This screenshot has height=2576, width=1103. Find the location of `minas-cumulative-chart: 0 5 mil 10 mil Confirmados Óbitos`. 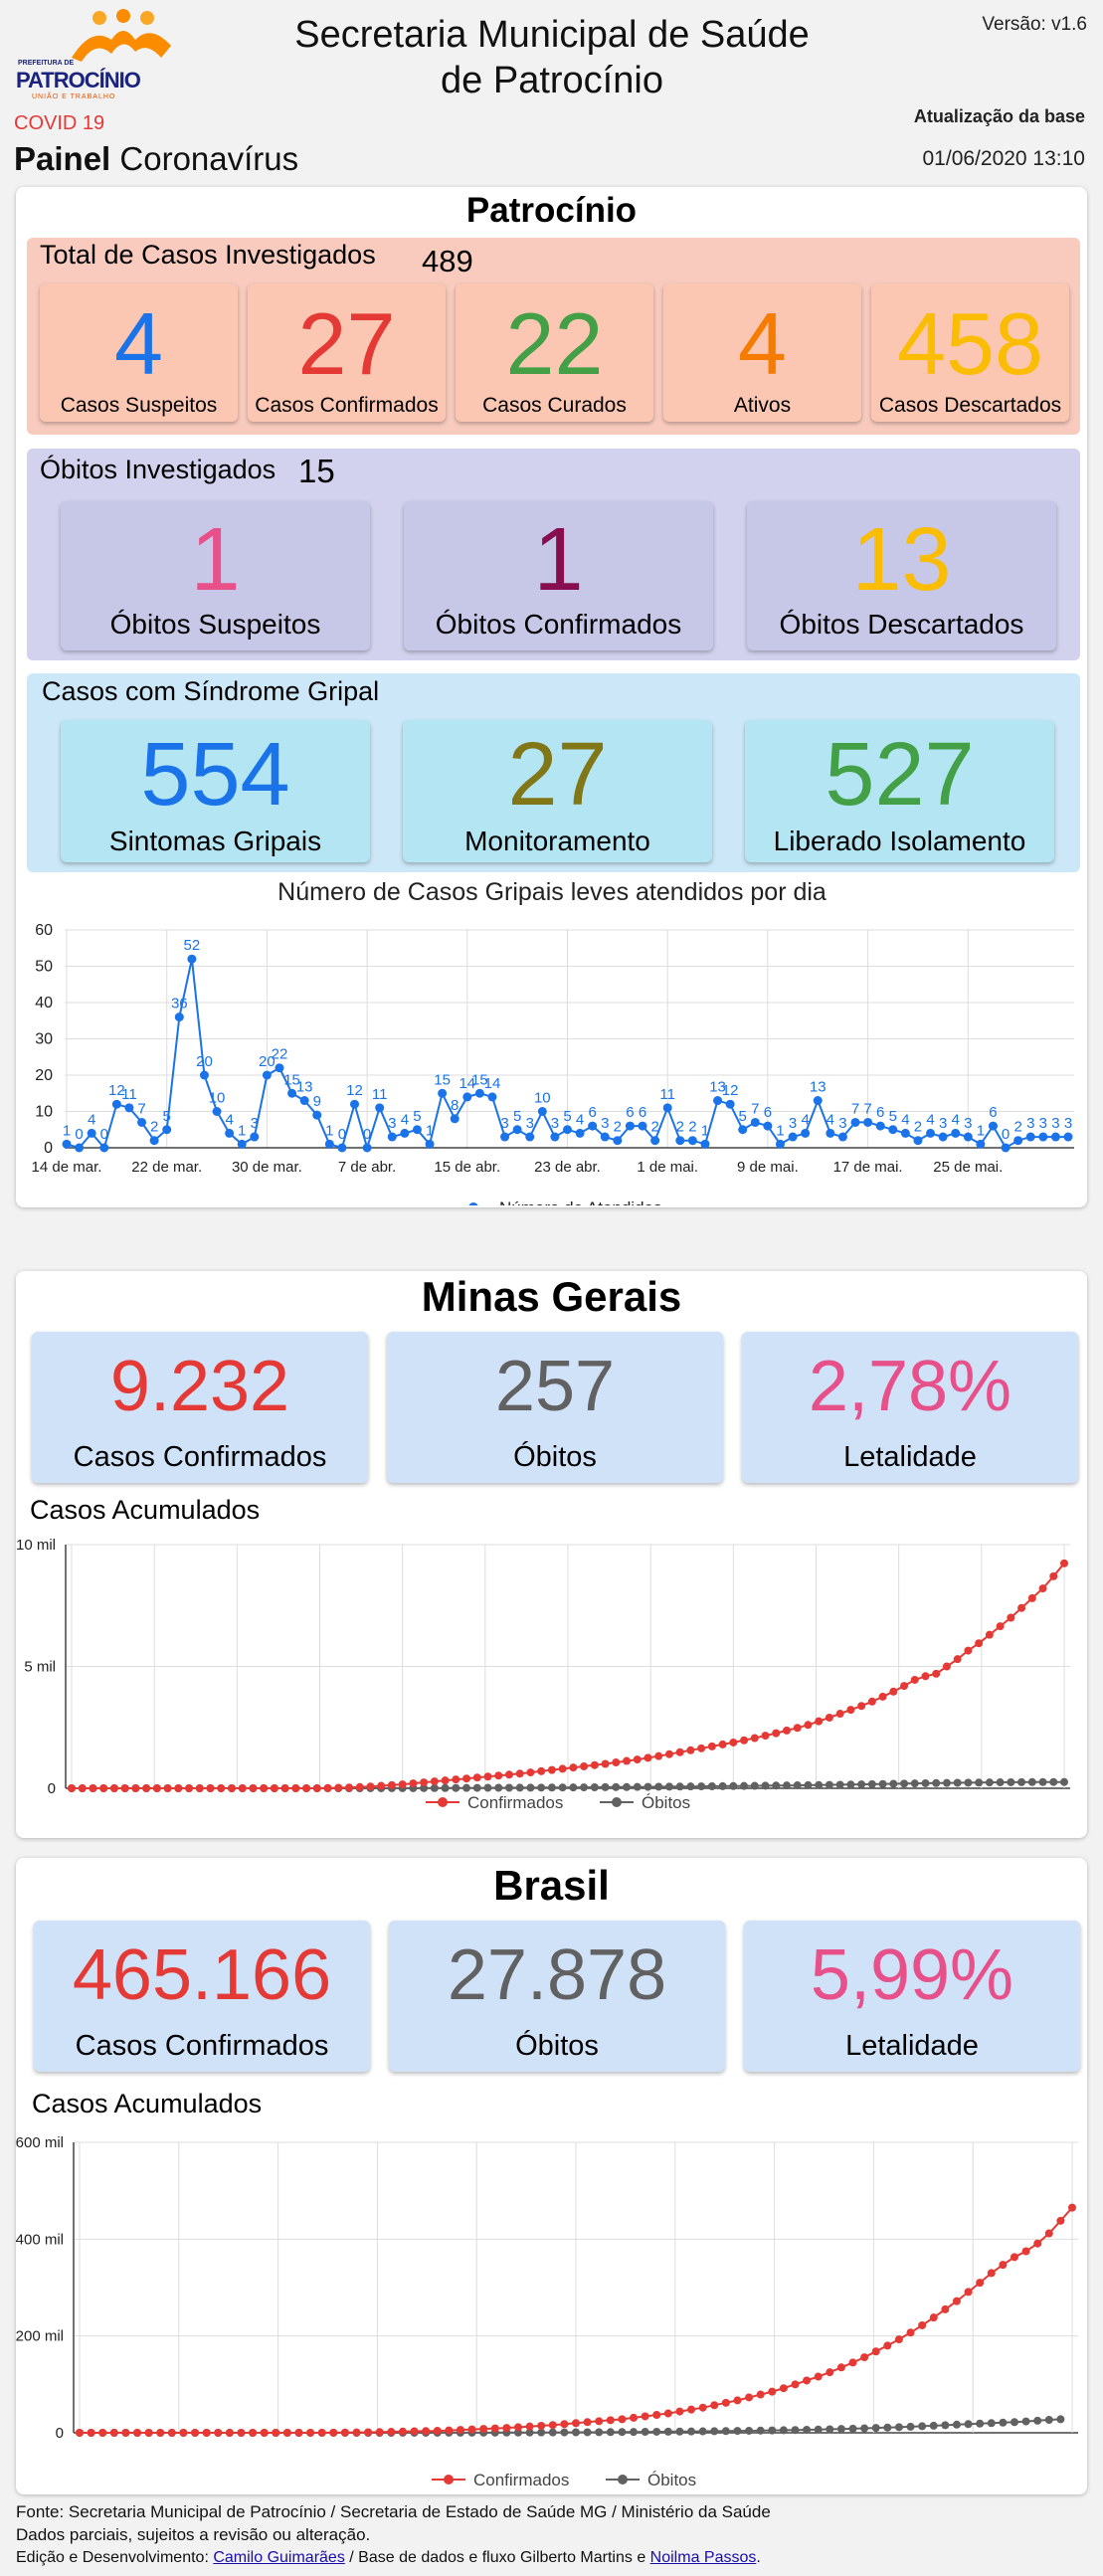

minas-cumulative-chart: 0 5 mil 10 mil Confirmados Óbitos is located at coordinates (543, 1674).